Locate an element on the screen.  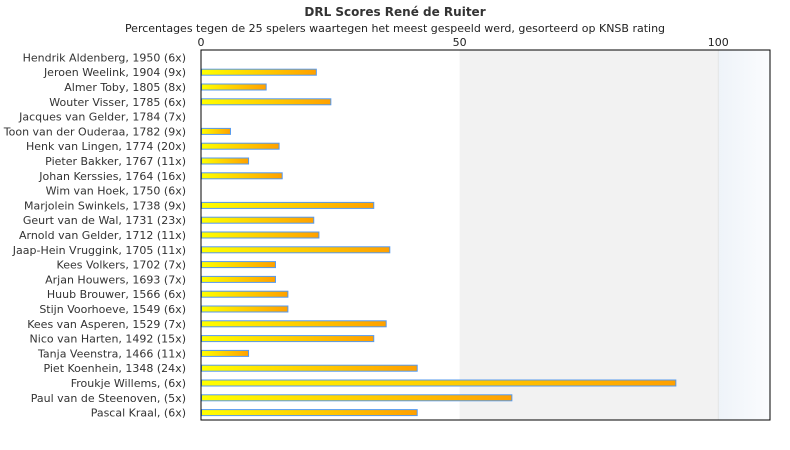
category-label: Paul van de Steenoven, (5x) is located at coordinates (108, 398).